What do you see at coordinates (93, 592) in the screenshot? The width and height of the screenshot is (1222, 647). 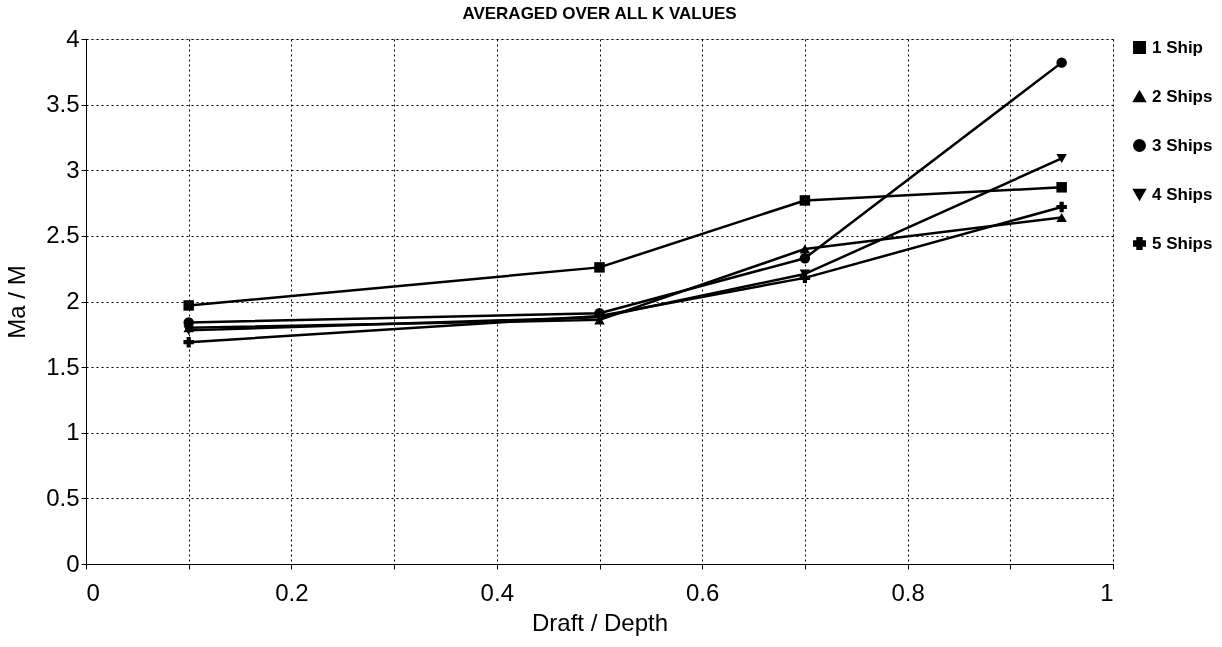 I see `x-tick-label: 0` at bounding box center [93, 592].